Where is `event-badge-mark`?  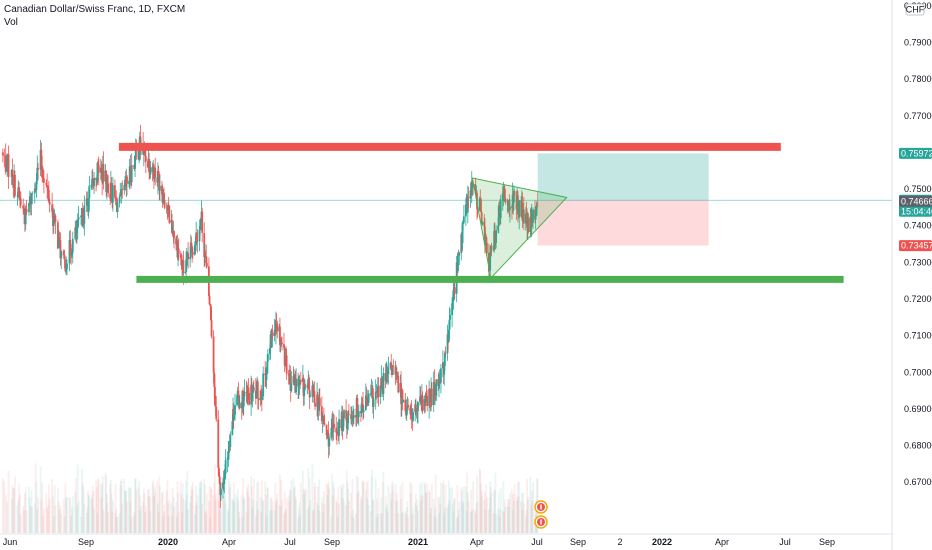
event-badge-mark is located at coordinates (541, 522).